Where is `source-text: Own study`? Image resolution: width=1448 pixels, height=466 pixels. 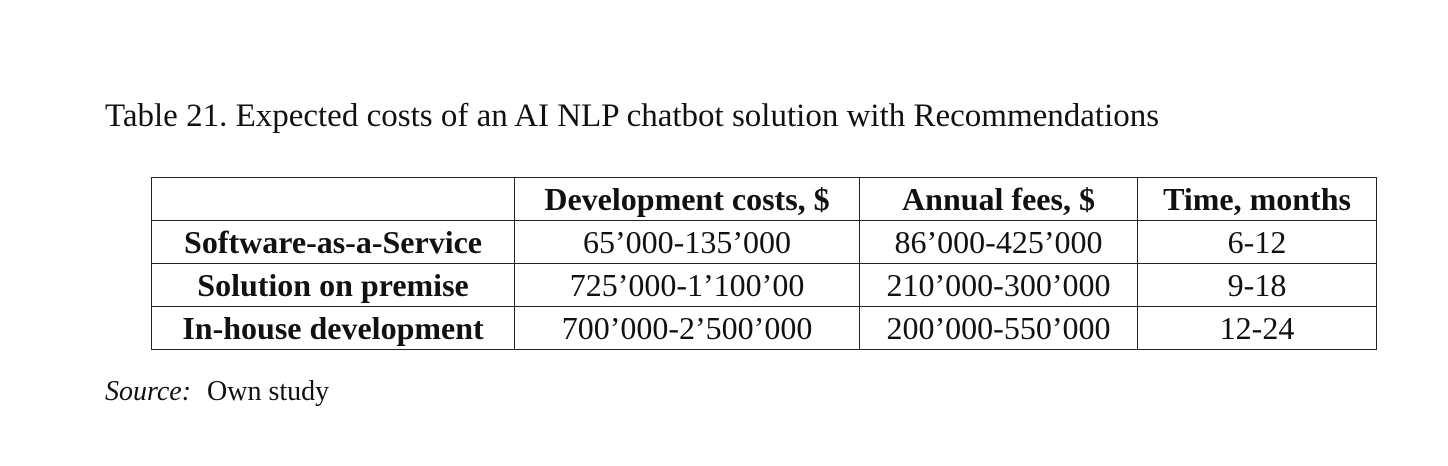
source-text: Own study is located at coordinates (268, 391).